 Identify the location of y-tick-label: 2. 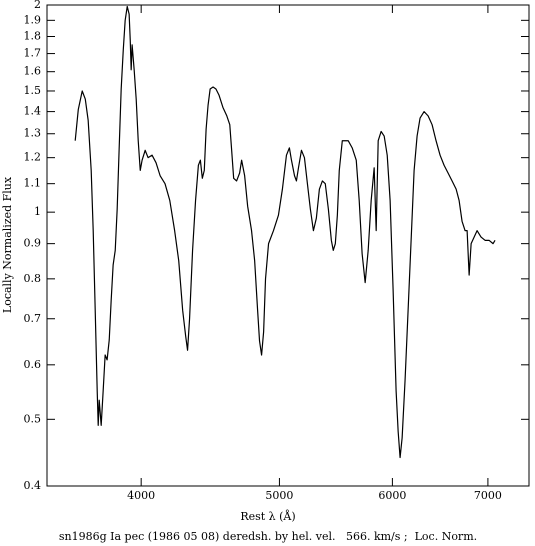
(37, 5).